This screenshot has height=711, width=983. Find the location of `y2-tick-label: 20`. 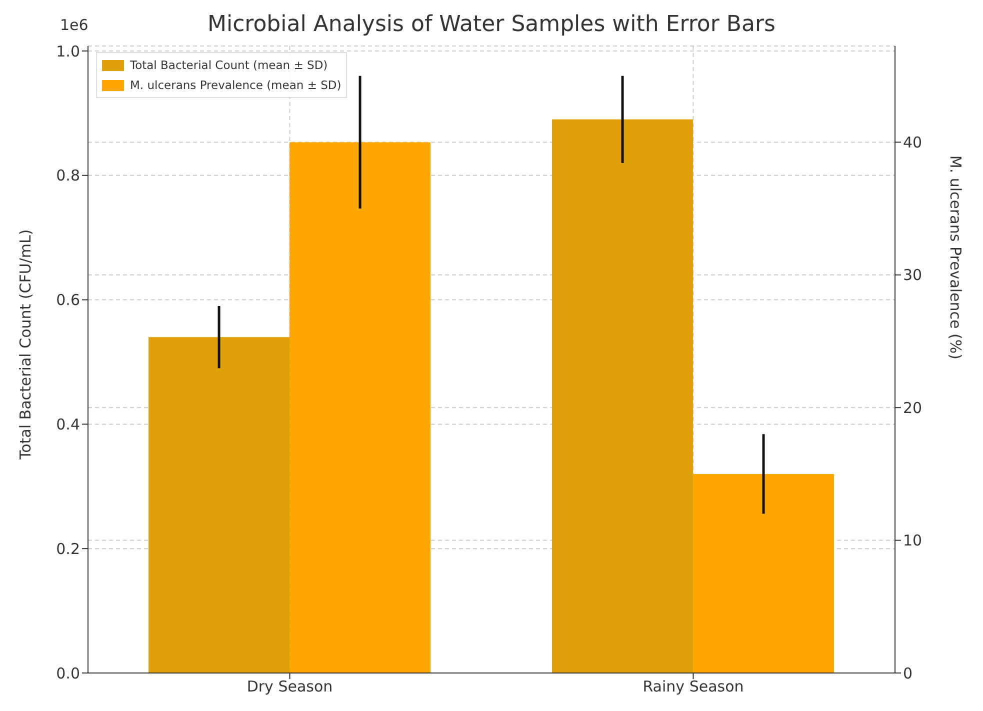

y2-tick-label: 20 is located at coordinates (912, 407).